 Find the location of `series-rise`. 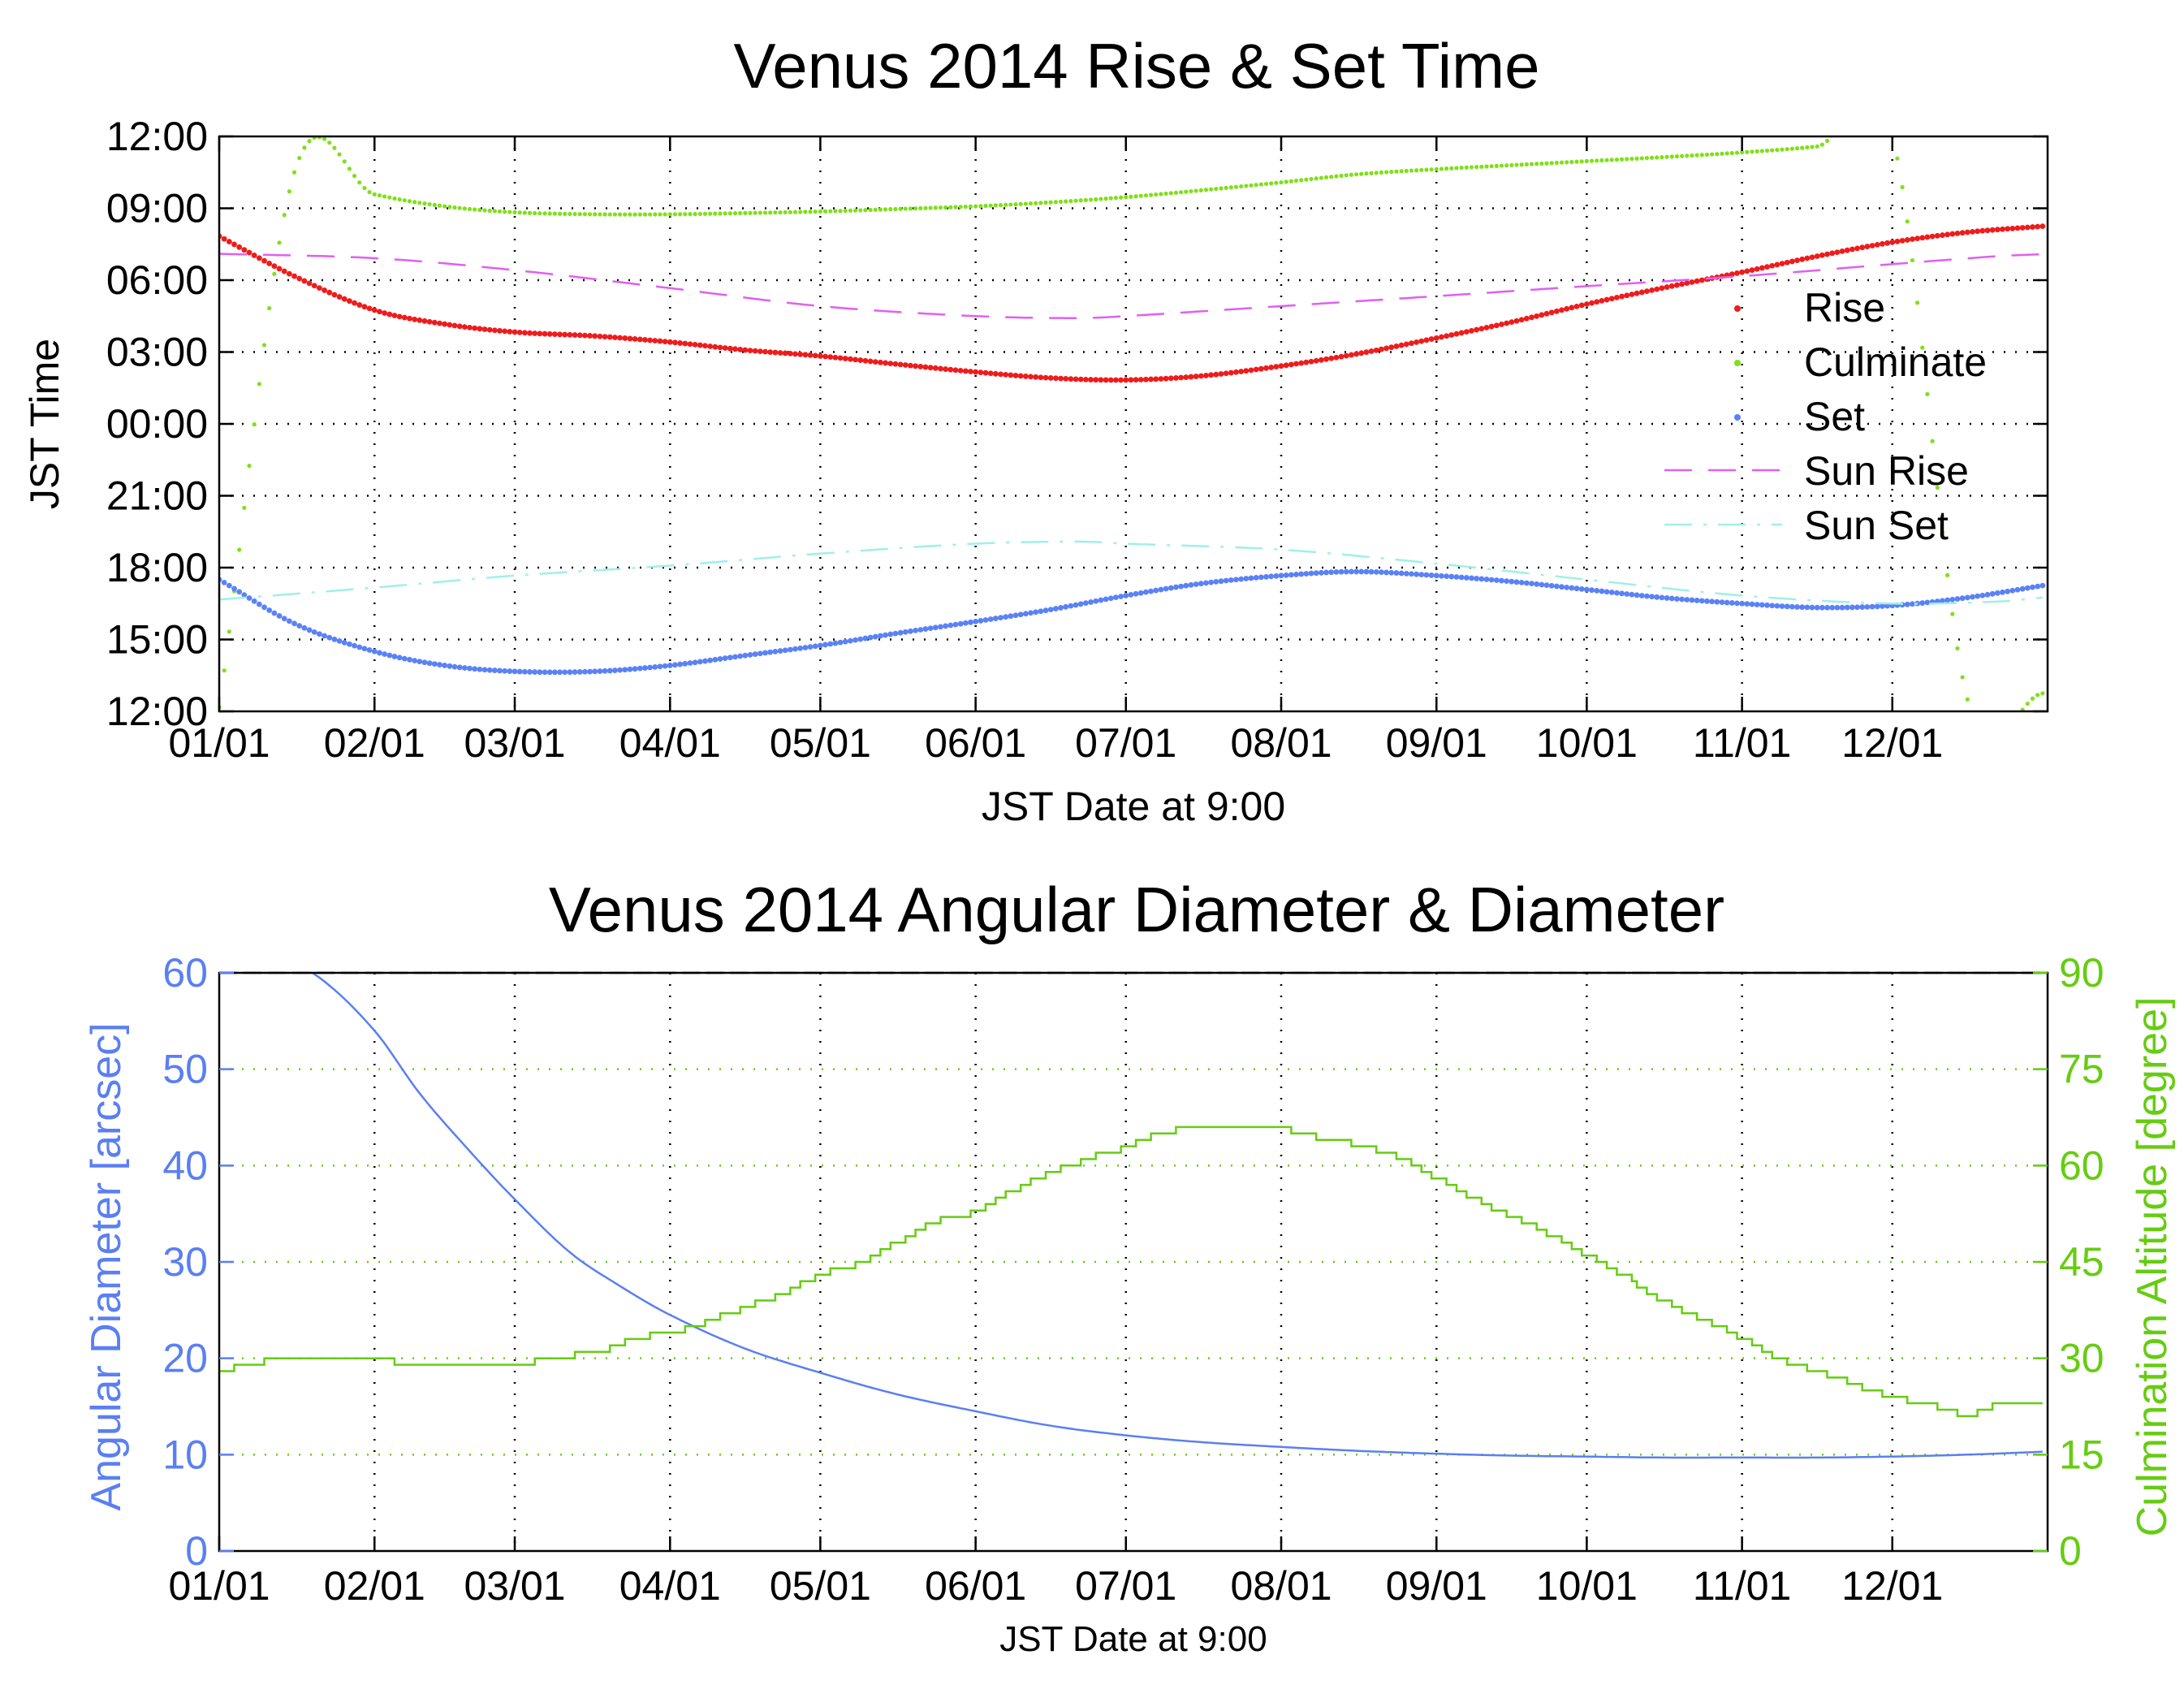

series-rise is located at coordinates (1132, 303).